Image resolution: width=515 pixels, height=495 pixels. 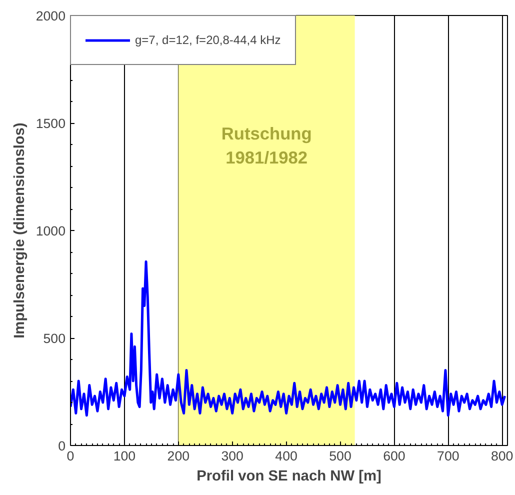 I want to click on x-axis-title: Profil von SE nach NW [m], so click(x=289, y=476).